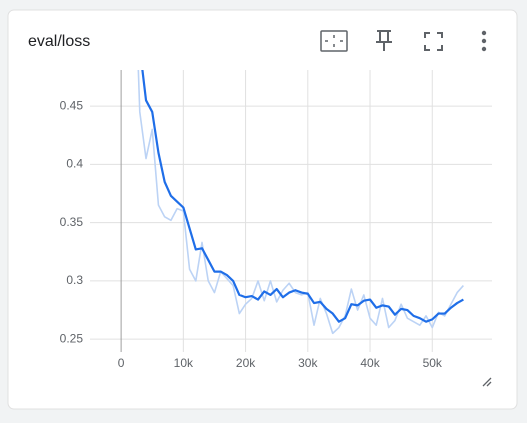  What do you see at coordinates (74, 280) in the screenshot?
I see `y-tick-label: 0.3` at bounding box center [74, 280].